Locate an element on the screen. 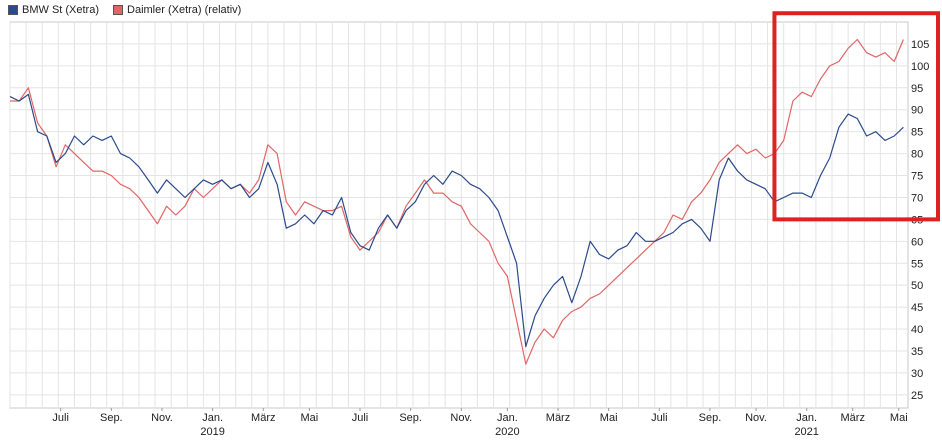 This screenshot has width=942, height=442. y-tick-label: 100 is located at coordinates (920, 67).